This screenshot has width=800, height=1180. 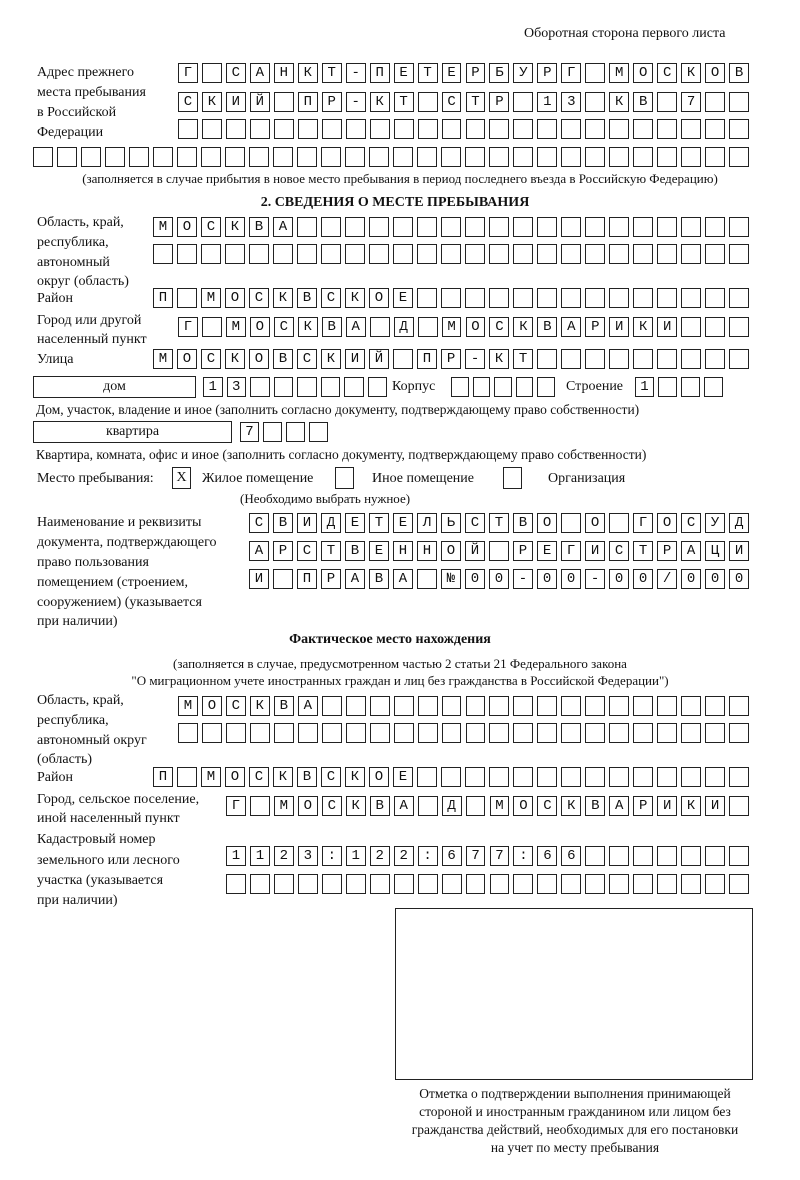 I want to click on korpus-row, so click(x=505, y=388).